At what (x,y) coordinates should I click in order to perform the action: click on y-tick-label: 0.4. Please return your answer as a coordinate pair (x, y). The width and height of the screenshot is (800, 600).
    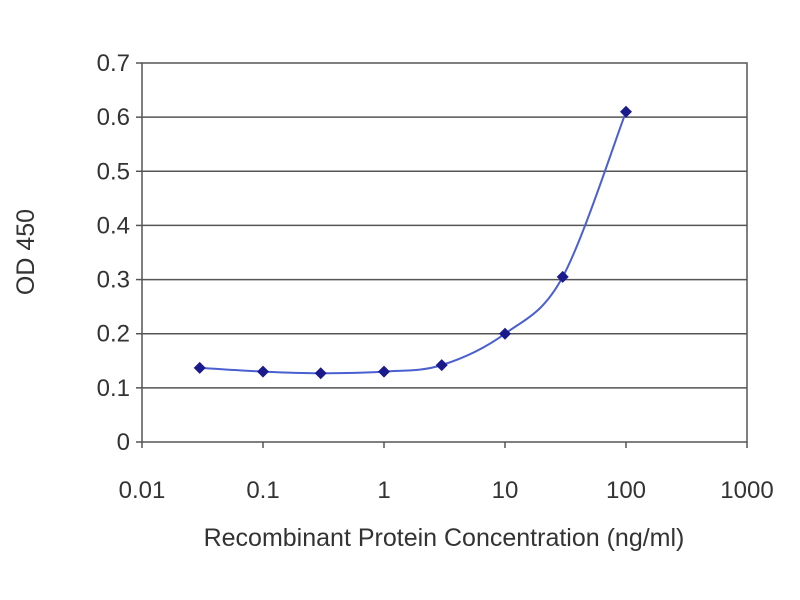
    Looking at the image, I should click on (113, 225).